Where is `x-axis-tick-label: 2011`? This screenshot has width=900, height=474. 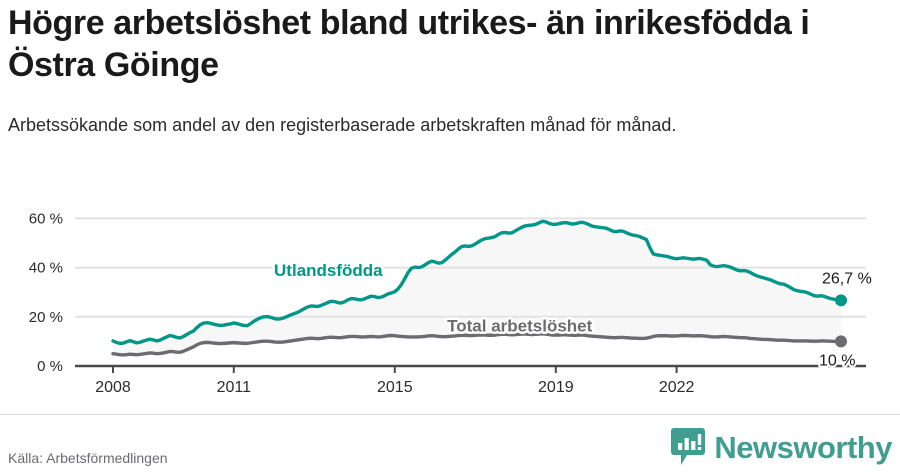
x-axis-tick-label: 2011 is located at coordinates (234, 387).